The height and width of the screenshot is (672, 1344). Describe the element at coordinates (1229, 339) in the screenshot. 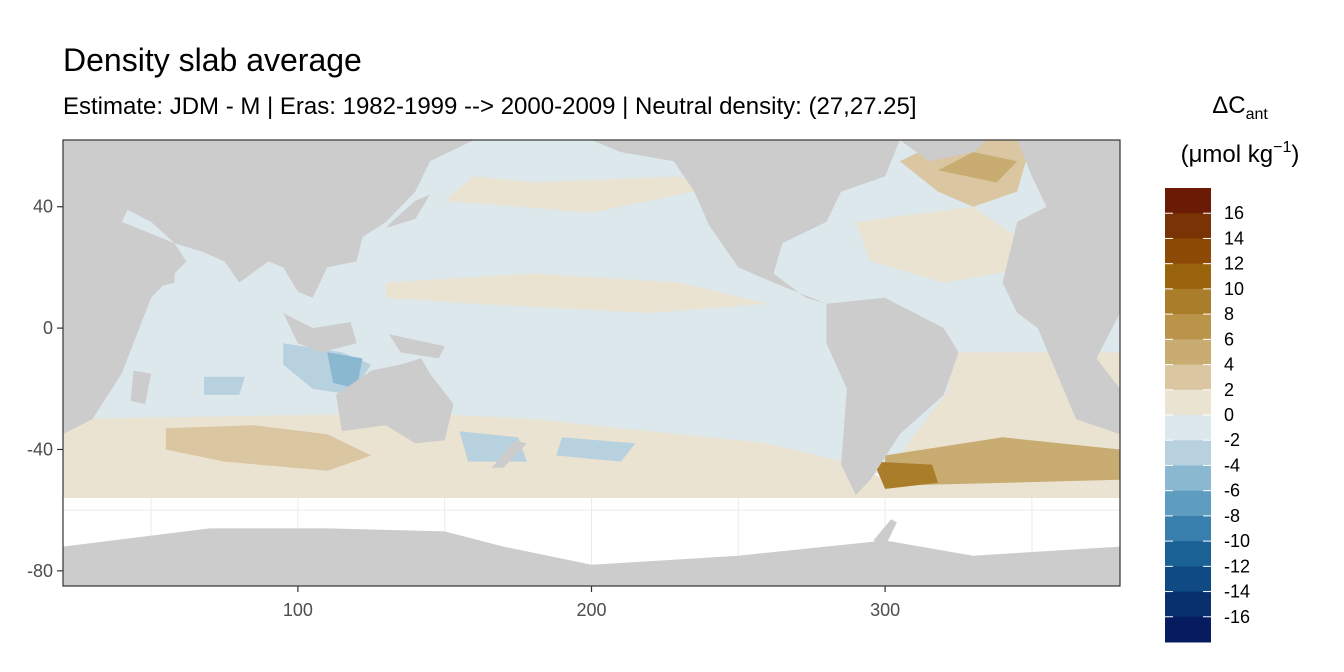

I see `legend-label: 6` at that location.